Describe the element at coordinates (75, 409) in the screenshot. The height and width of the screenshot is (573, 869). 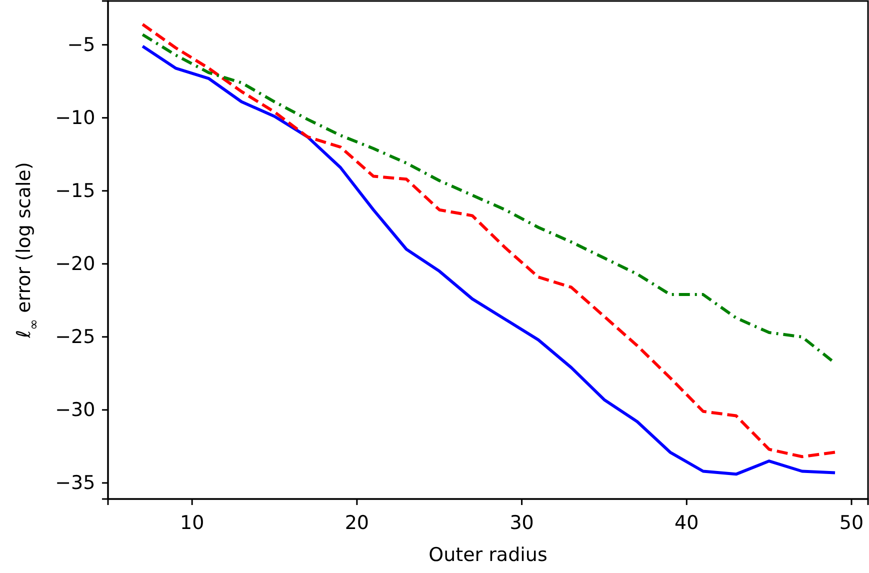
I see `y-tick-label: −30` at that location.